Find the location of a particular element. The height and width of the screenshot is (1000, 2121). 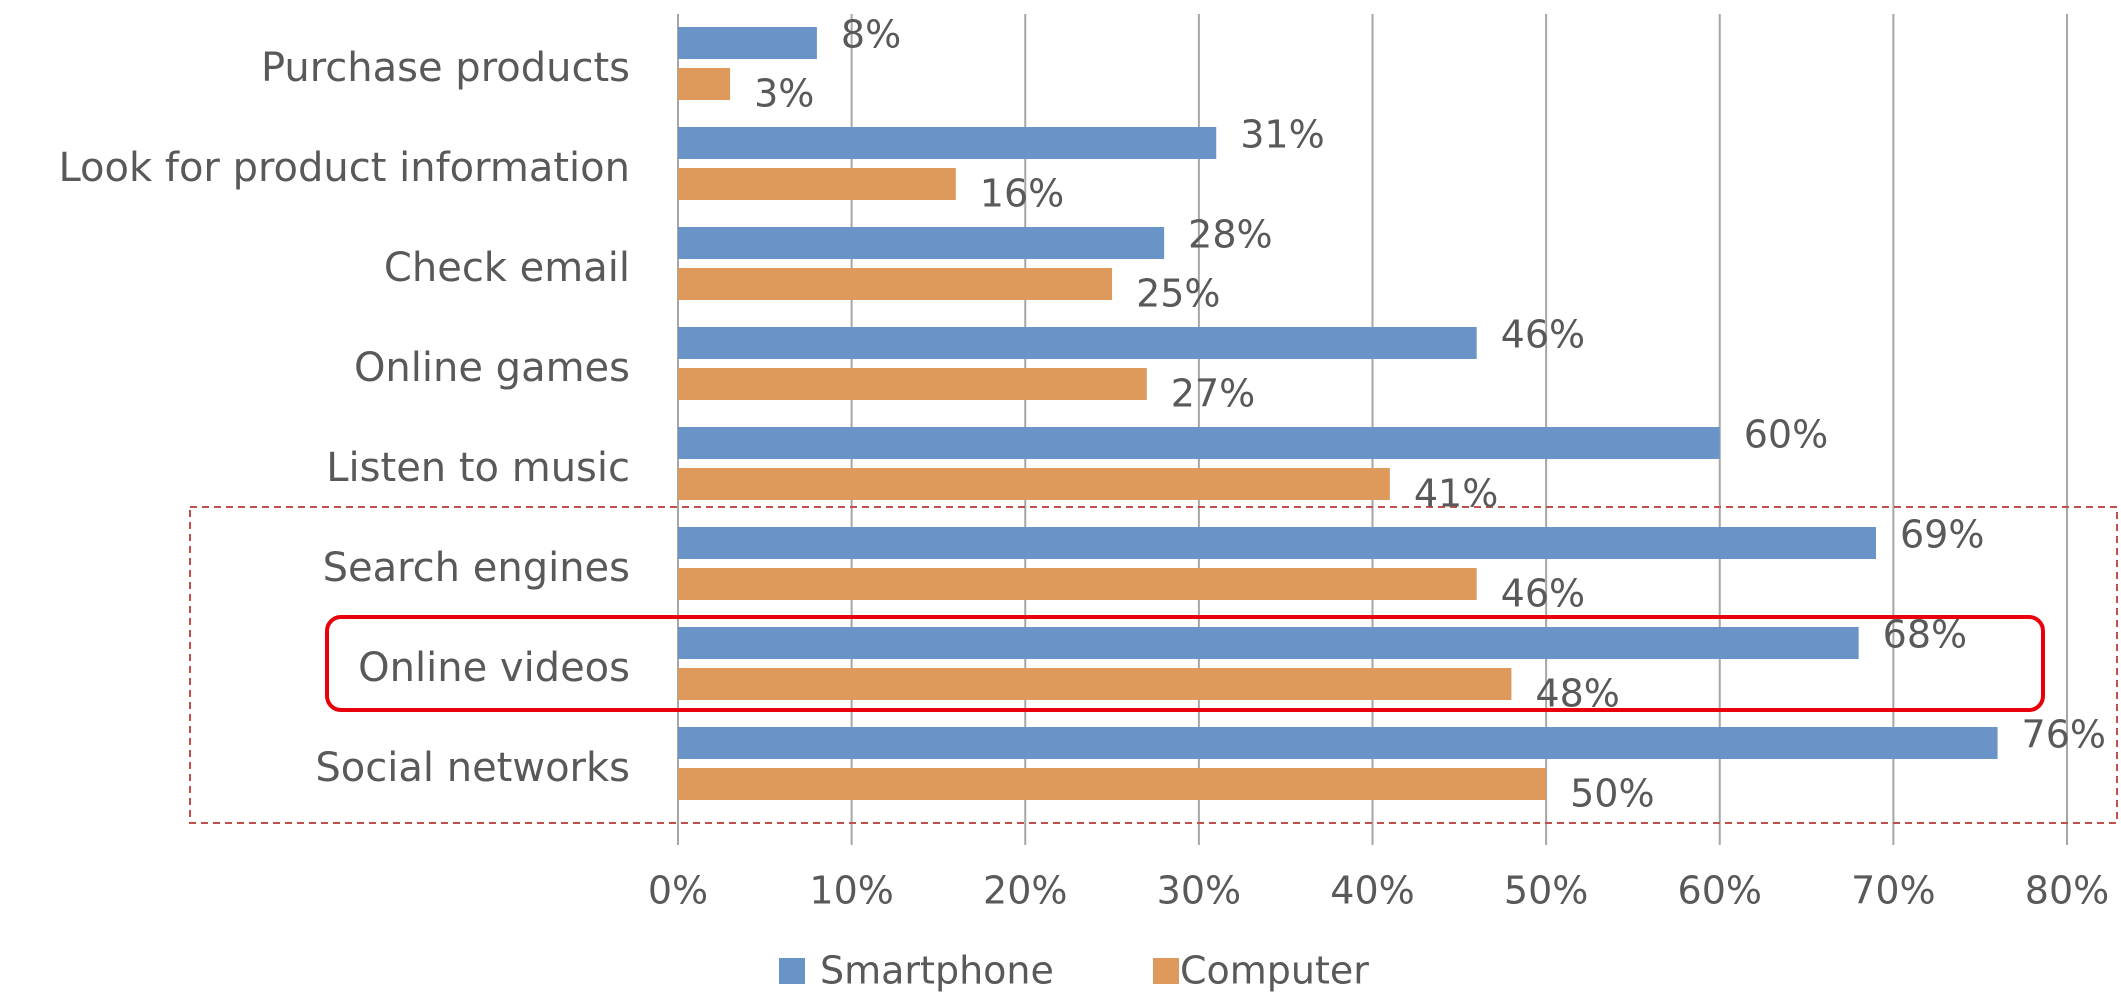

value-label: 25% is located at coordinates (1178, 294).